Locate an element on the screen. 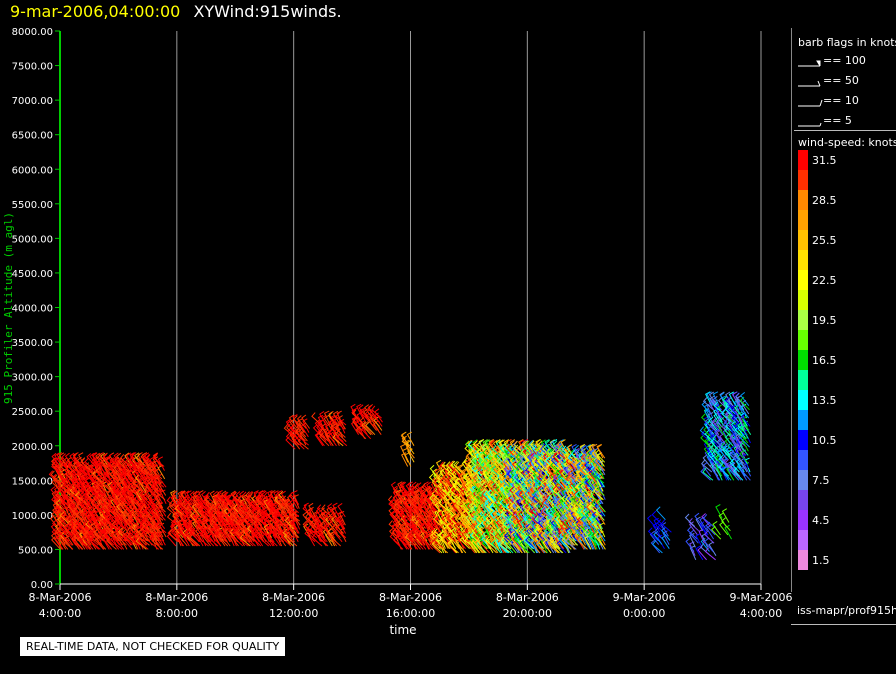 The image size is (896, 674). x-tick-time: 4:00:00 is located at coordinates (761, 613).